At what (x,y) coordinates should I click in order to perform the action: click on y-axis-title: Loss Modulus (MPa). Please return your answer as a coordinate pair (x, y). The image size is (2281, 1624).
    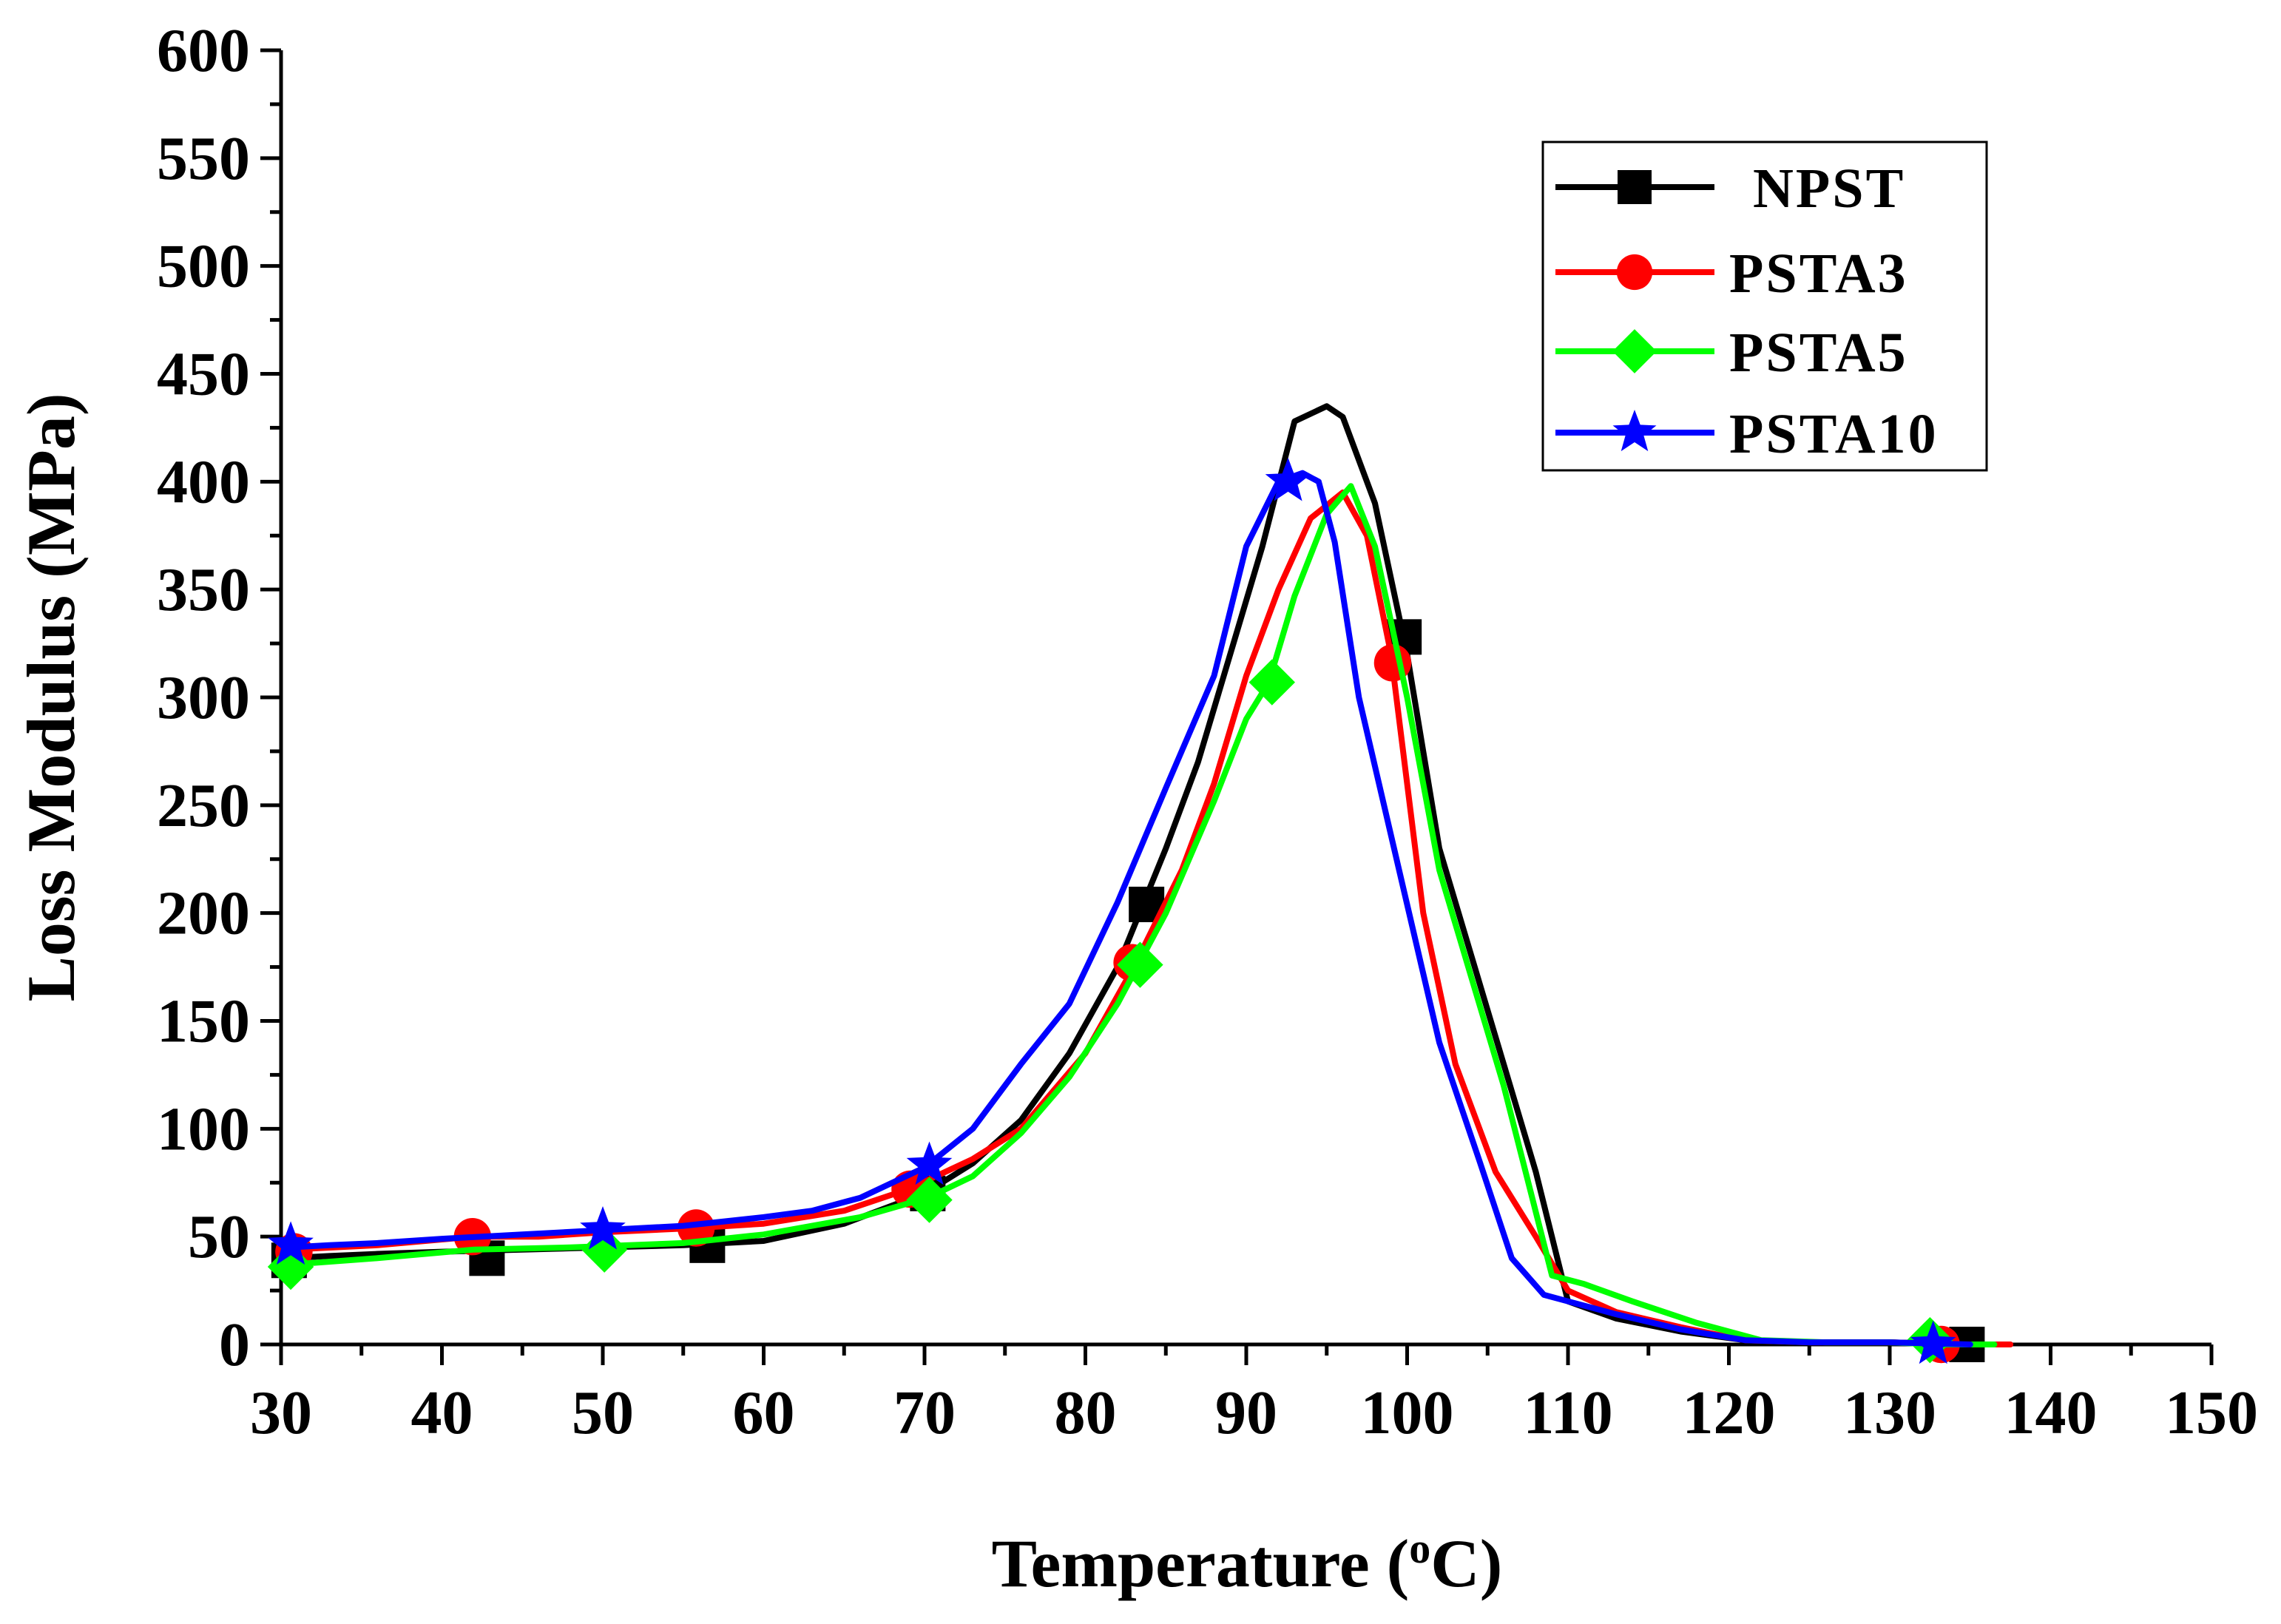
    Looking at the image, I should click on (51, 697).